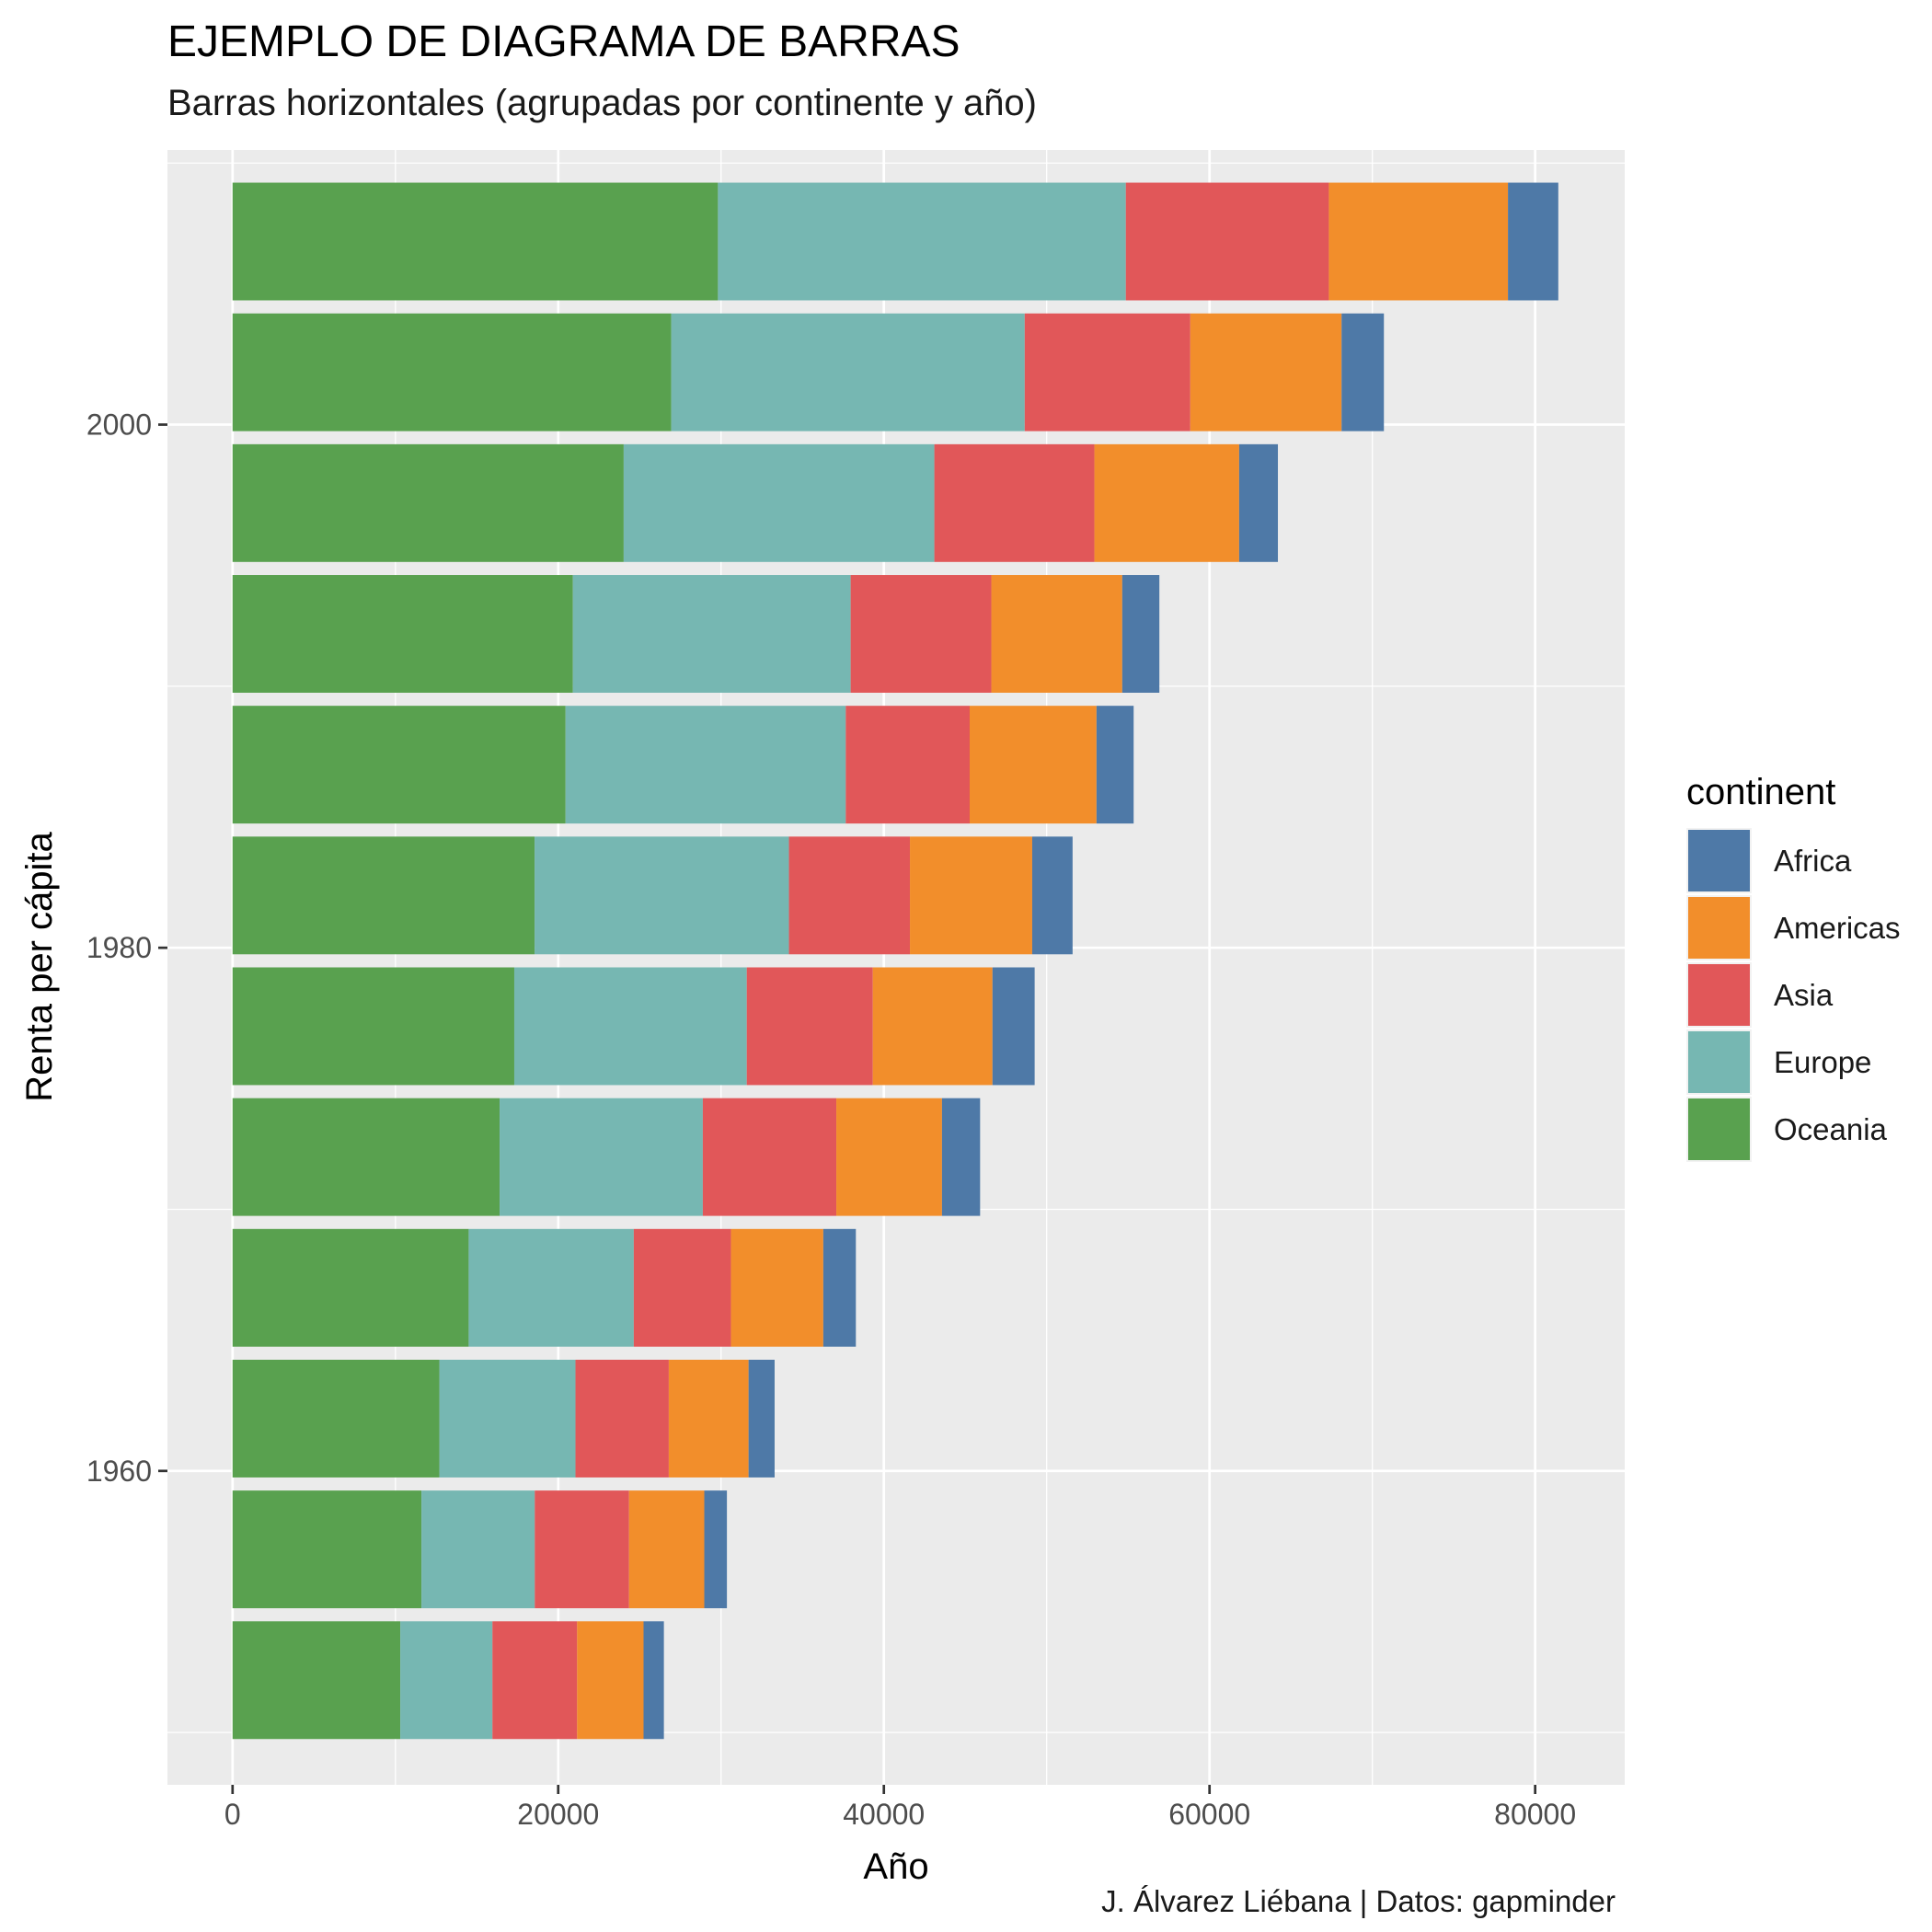 The width and height of the screenshot is (1932, 1932). I want to click on legend-label-africa: Africa, so click(1813, 861).